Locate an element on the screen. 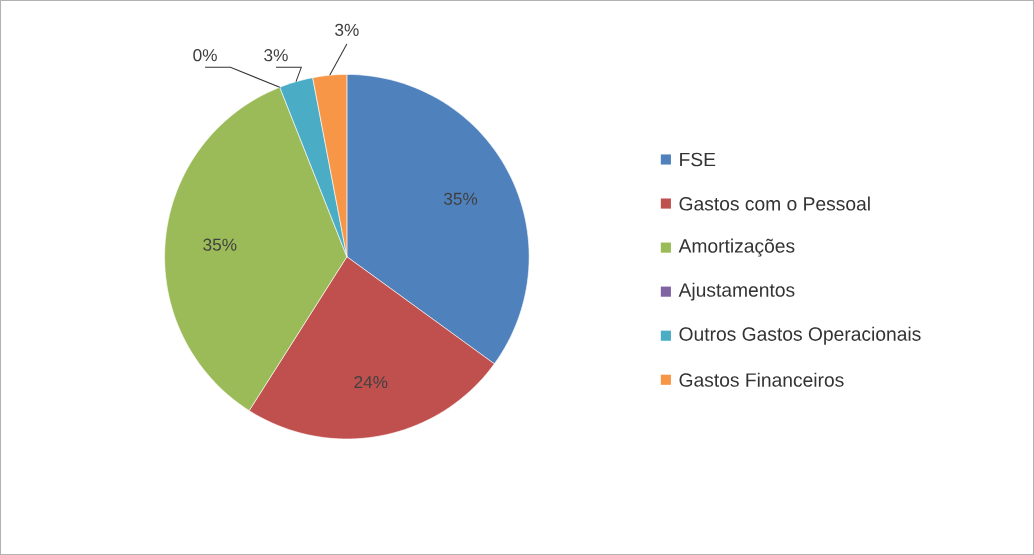  legend-label: Outros Gastos Operacionais is located at coordinates (800, 335).